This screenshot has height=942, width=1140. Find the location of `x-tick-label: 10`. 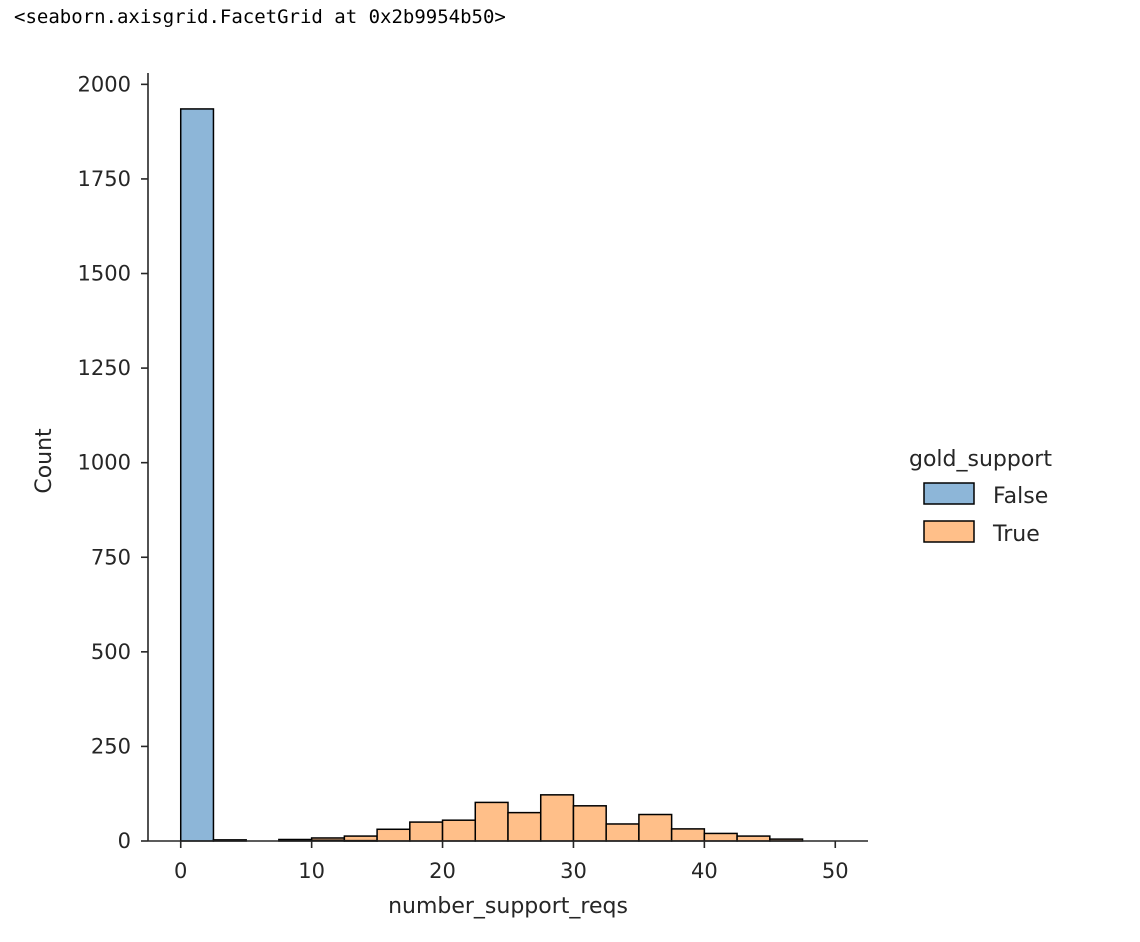

x-tick-label: 10 is located at coordinates (311, 871).